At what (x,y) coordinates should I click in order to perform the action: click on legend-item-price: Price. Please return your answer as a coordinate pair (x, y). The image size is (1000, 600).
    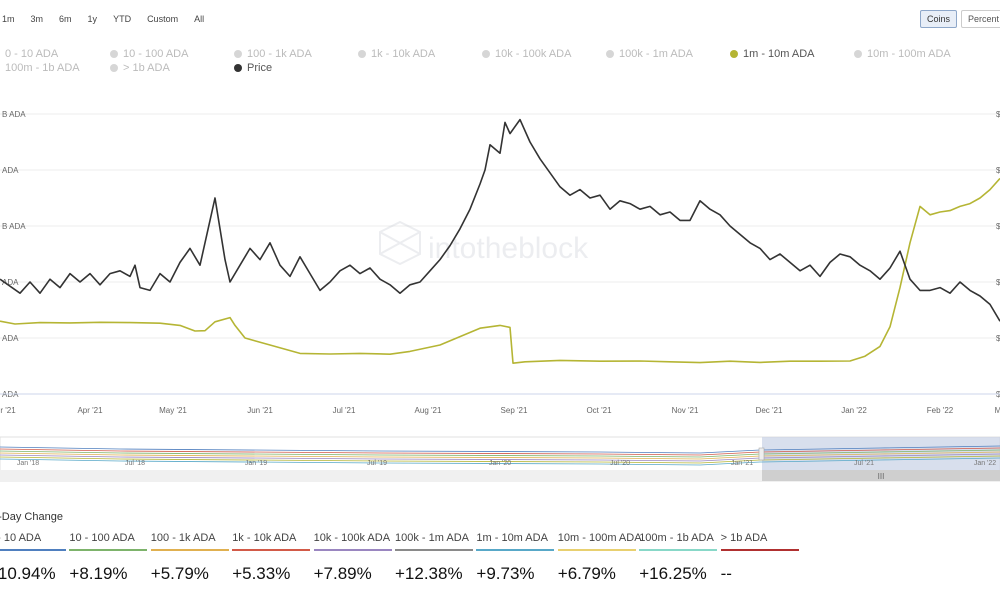
    Looking at the image, I should click on (253, 68).